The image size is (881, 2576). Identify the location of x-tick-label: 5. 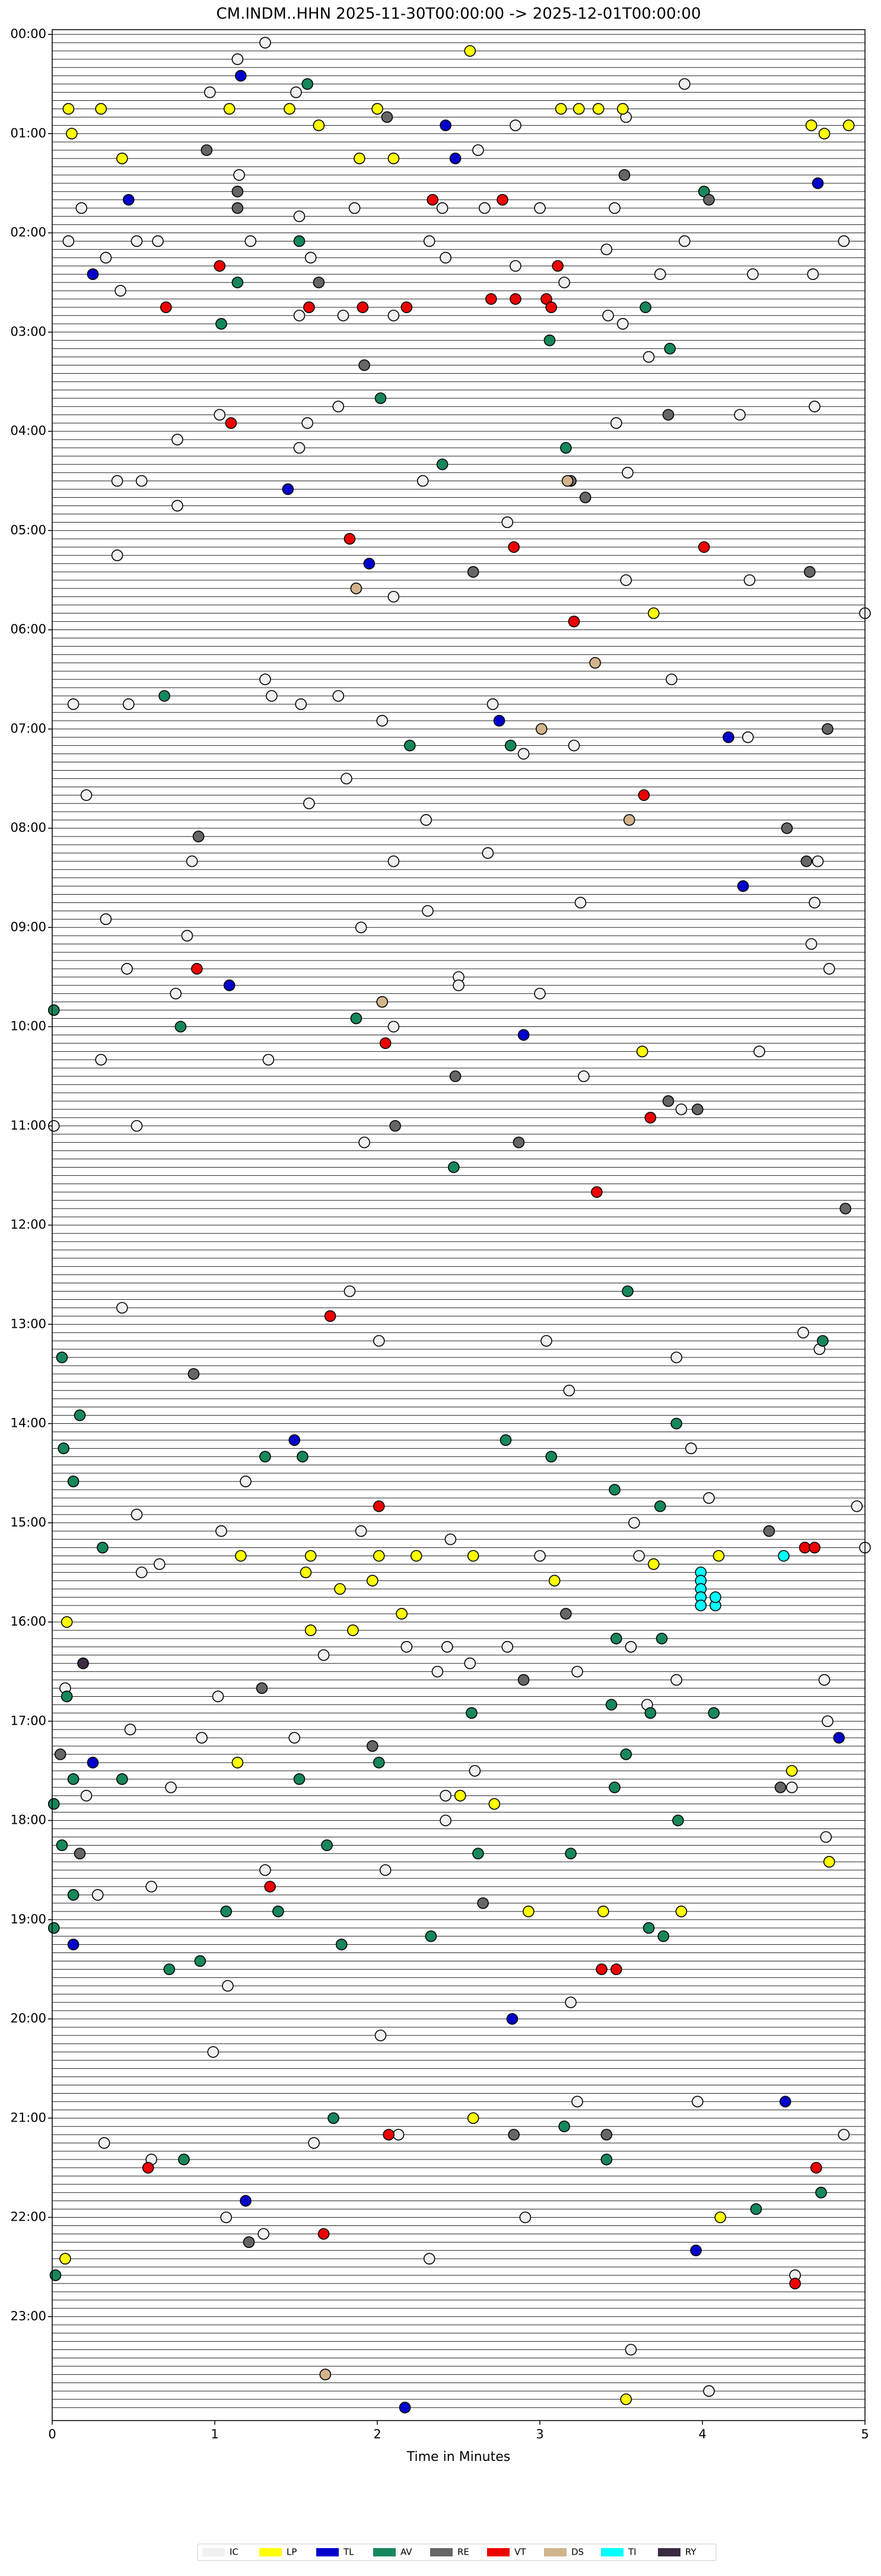
(865, 2434).